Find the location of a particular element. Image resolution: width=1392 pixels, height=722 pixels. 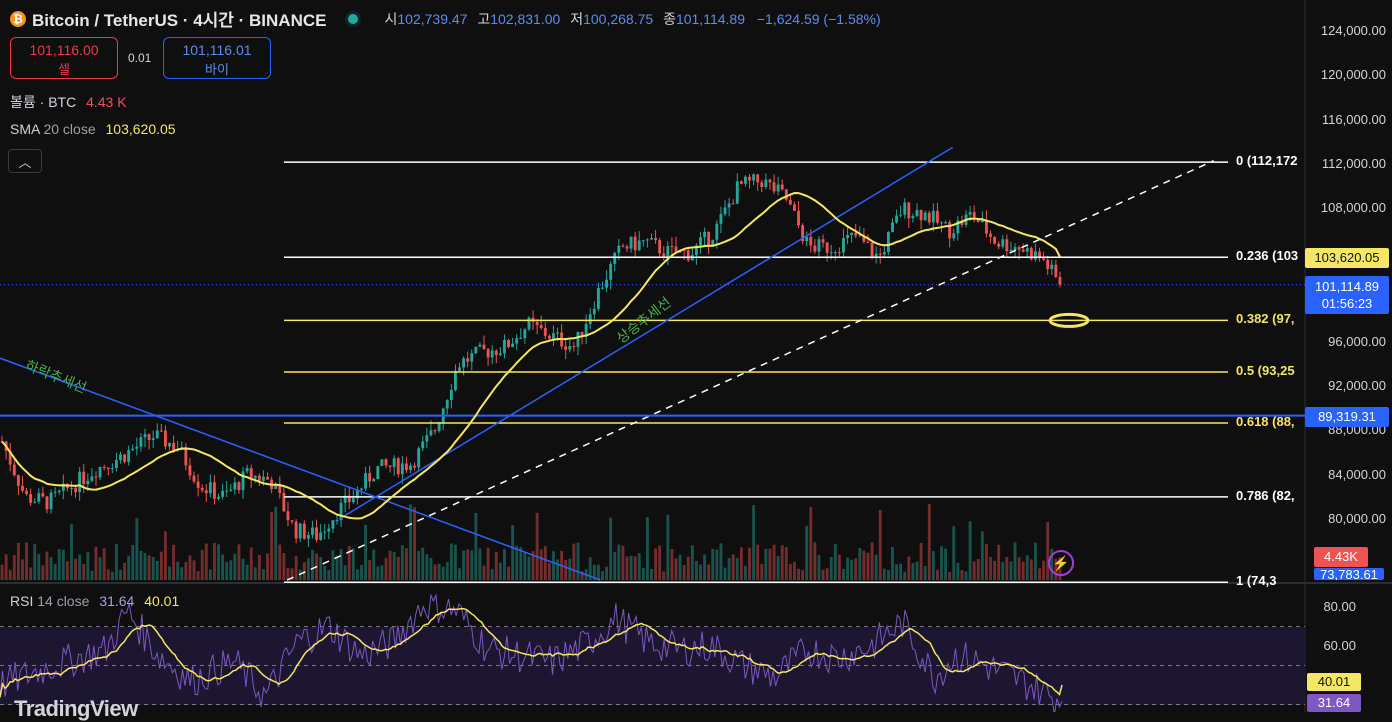

sma-price-tag: 103,620.05 is located at coordinates (1347, 258).